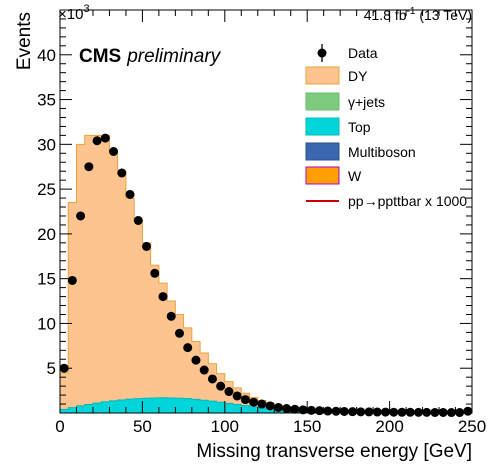  Describe the element at coordinates (385, 15) in the screenshot. I see `luminosity-value: 41.8 fb` at that location.